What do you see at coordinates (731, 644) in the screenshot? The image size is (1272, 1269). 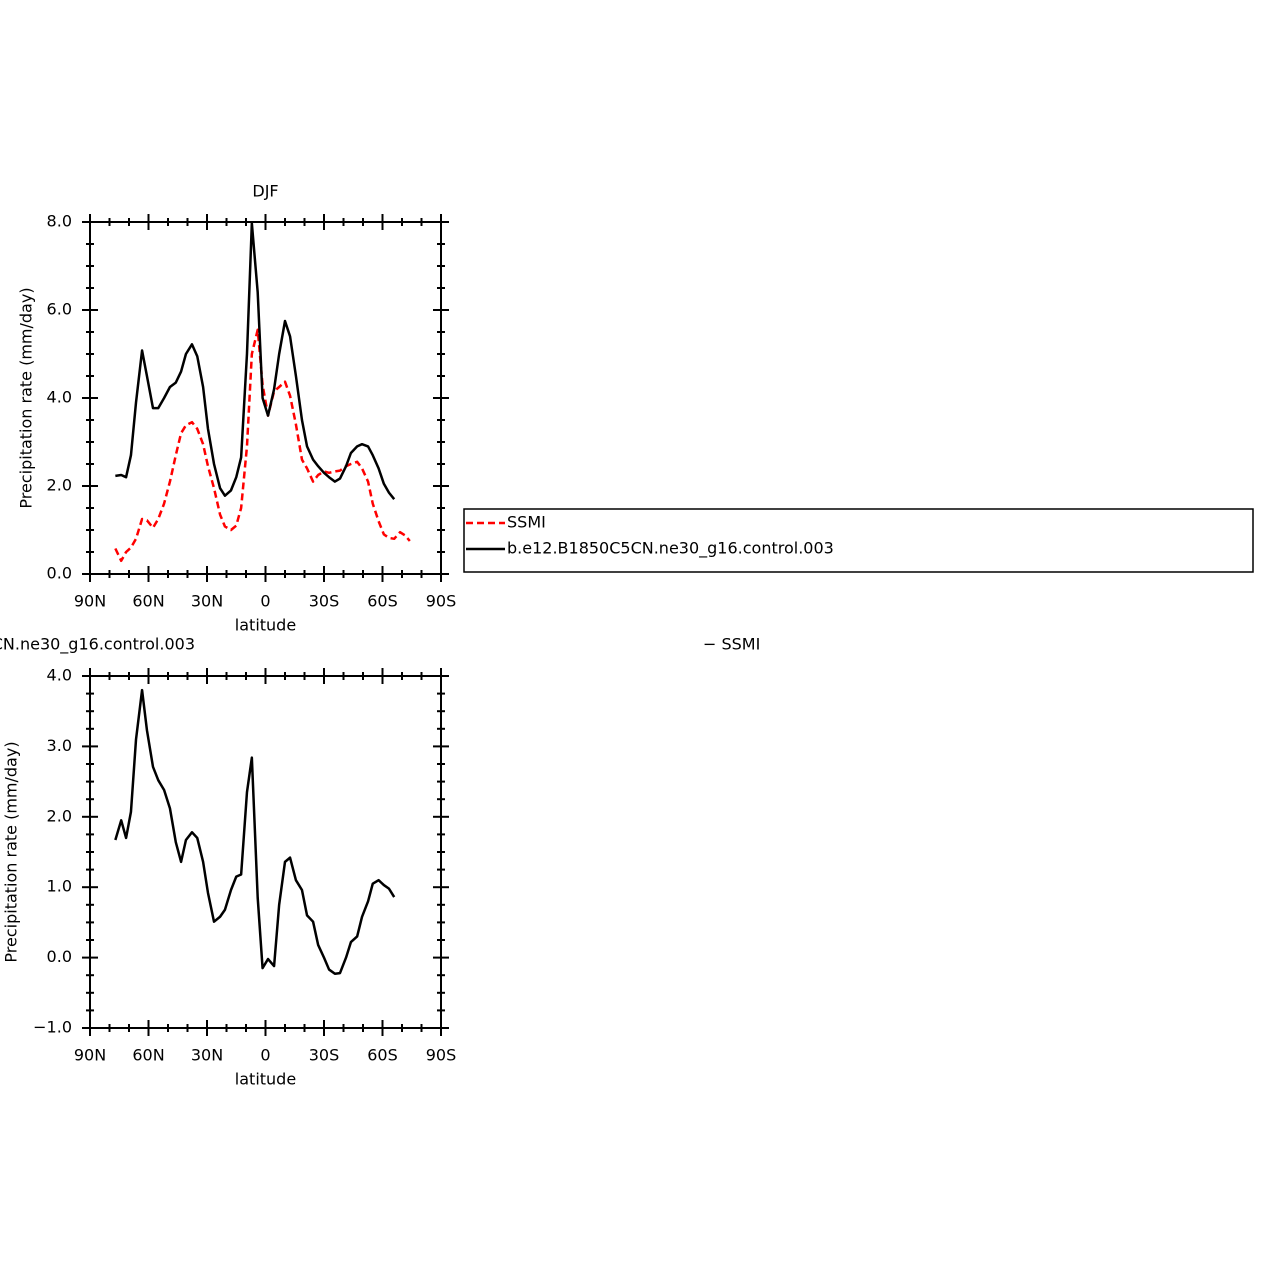 I see `chart-title-right: − SSMI` at bounding box center [731, 644].